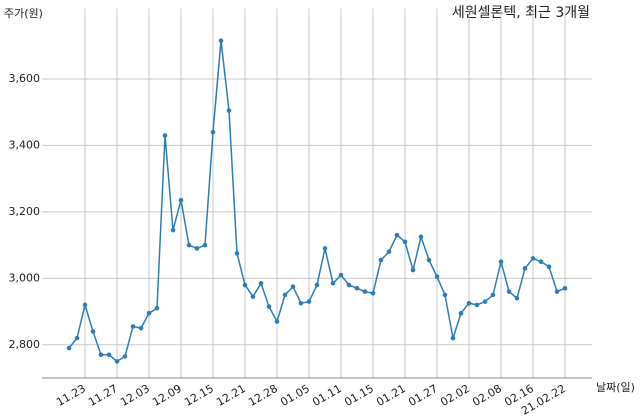 The image size is (640, 419). I want to click on y-axis-label: 주가(원), so click(23, 13).